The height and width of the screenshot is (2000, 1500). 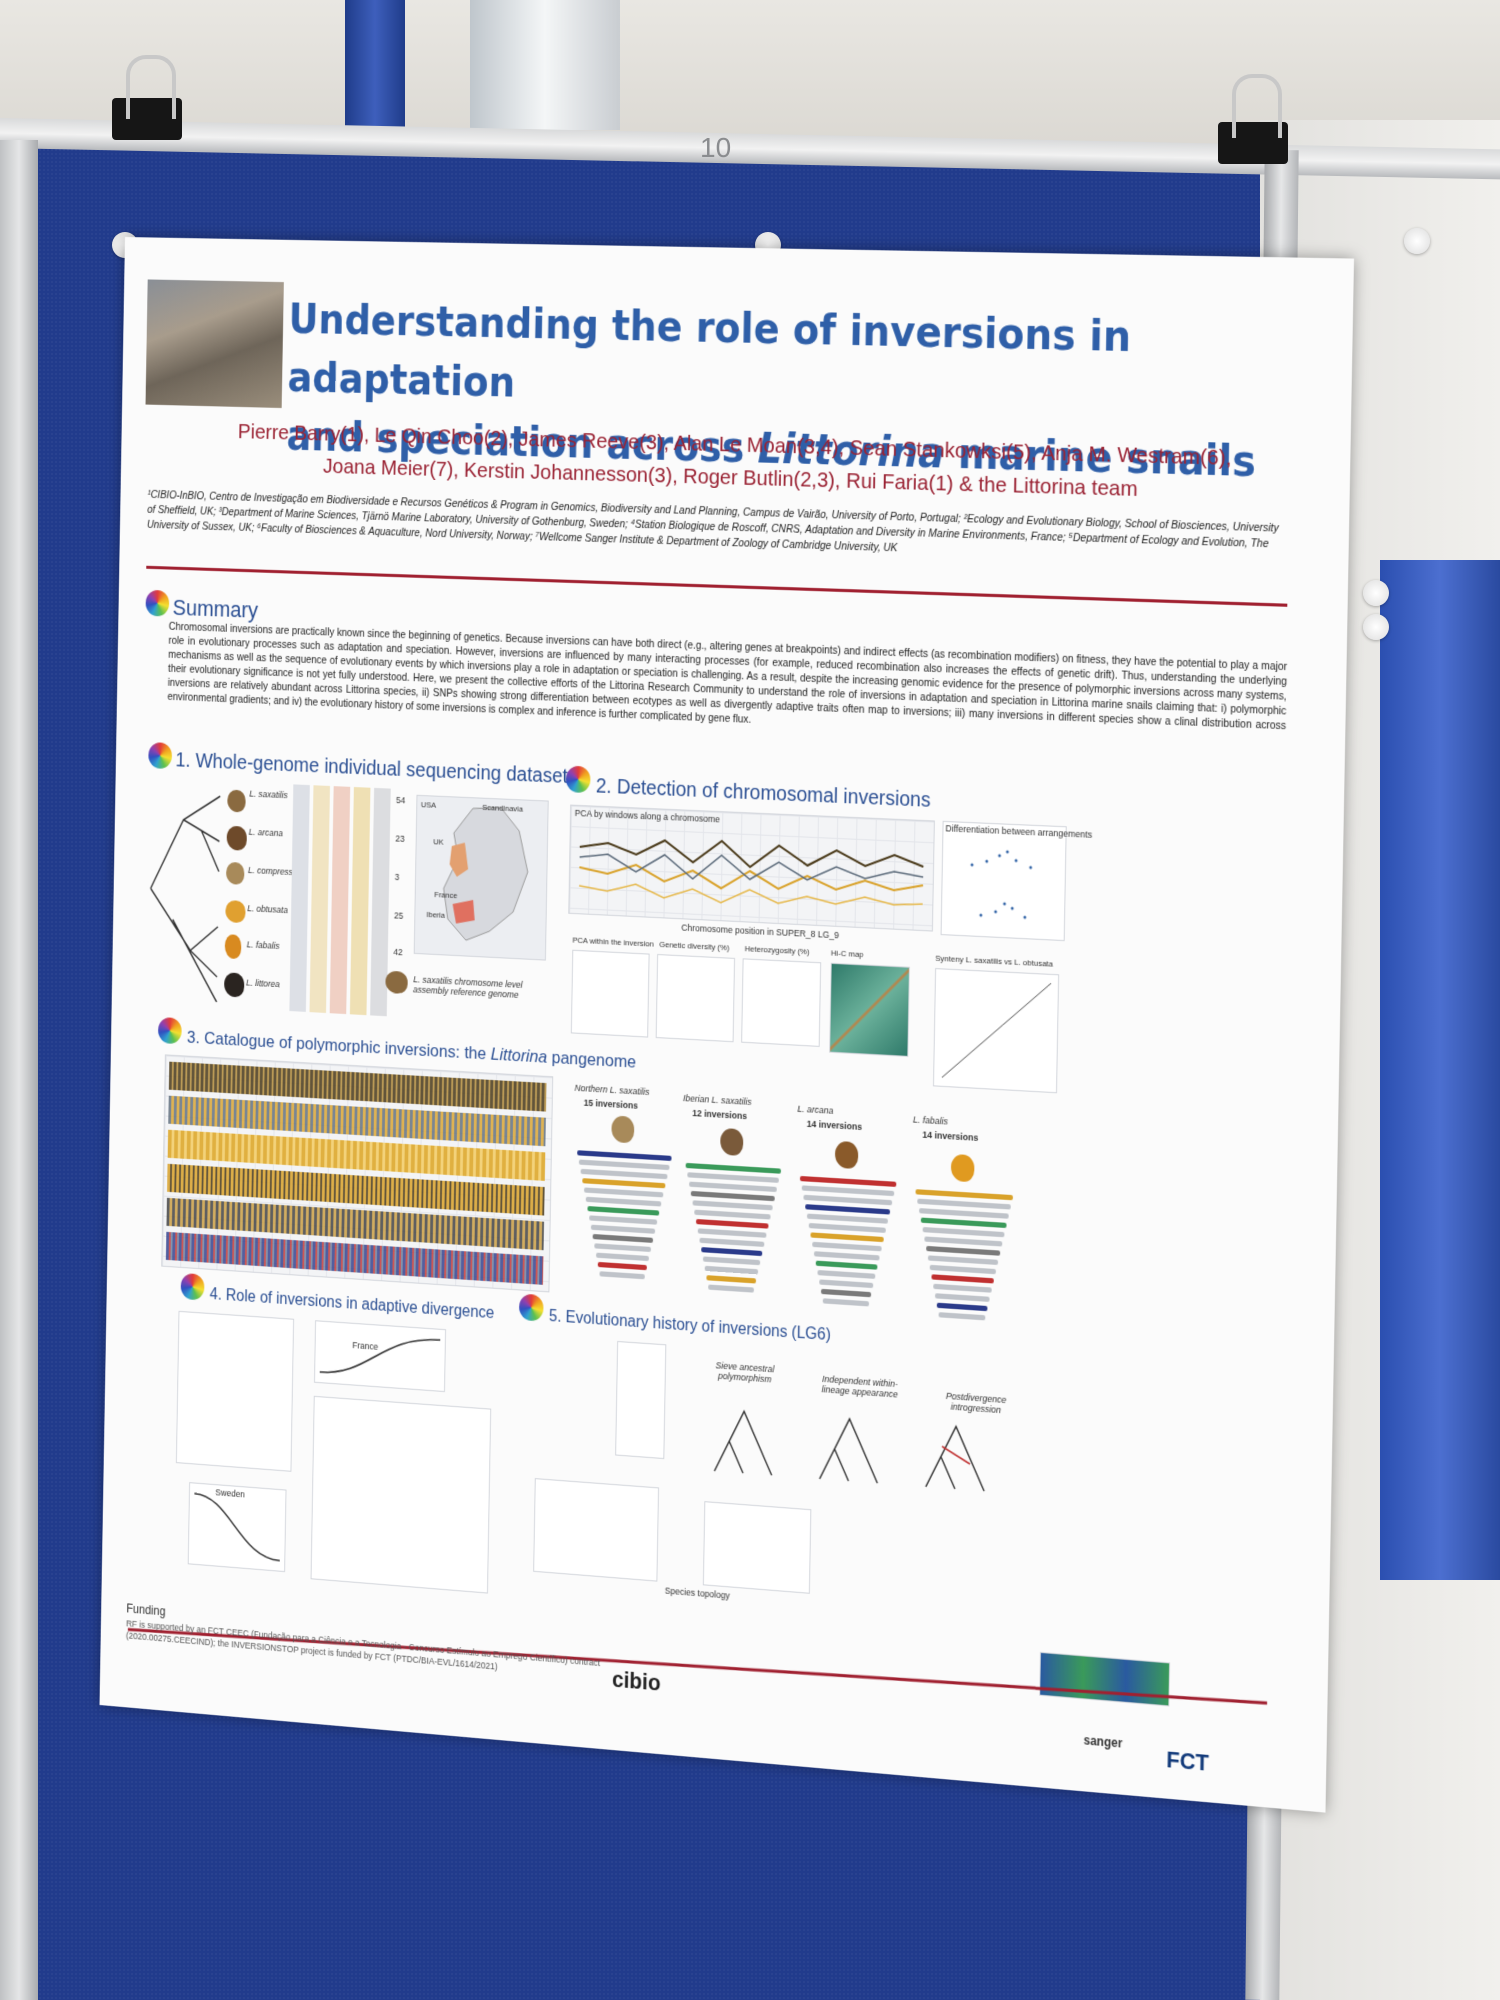 I want to click on differentiation-plot: Differentiation between arrangements, so click(x=1004, y=881).